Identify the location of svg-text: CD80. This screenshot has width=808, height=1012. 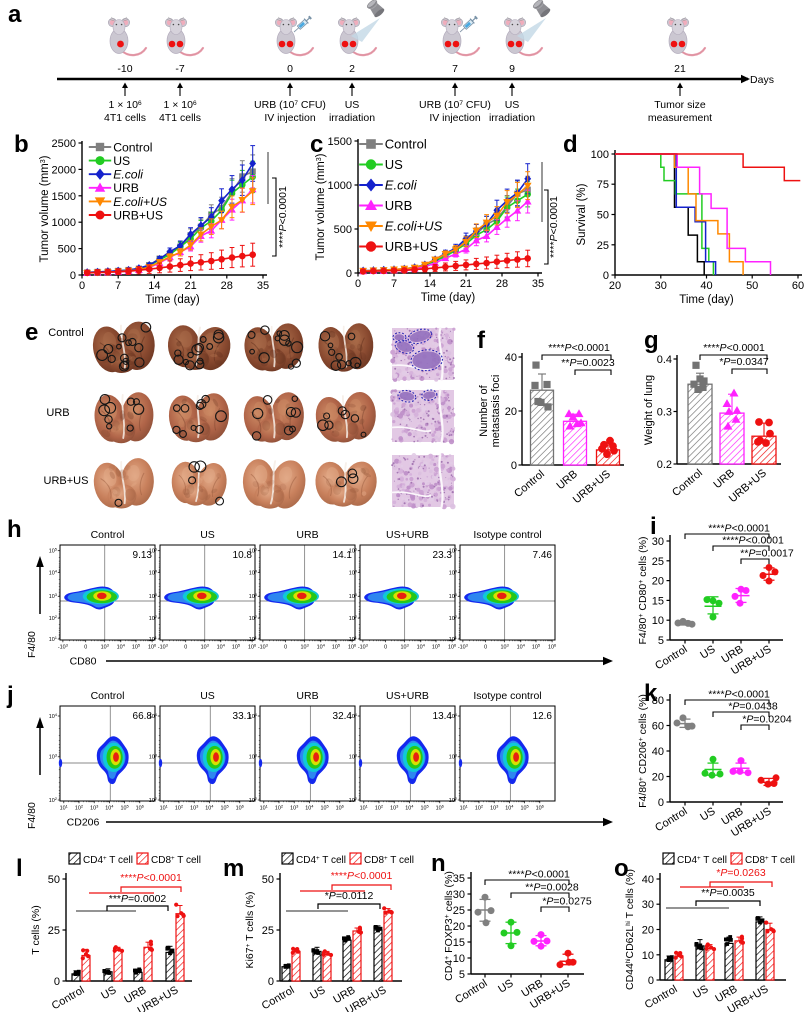
(83, 662).